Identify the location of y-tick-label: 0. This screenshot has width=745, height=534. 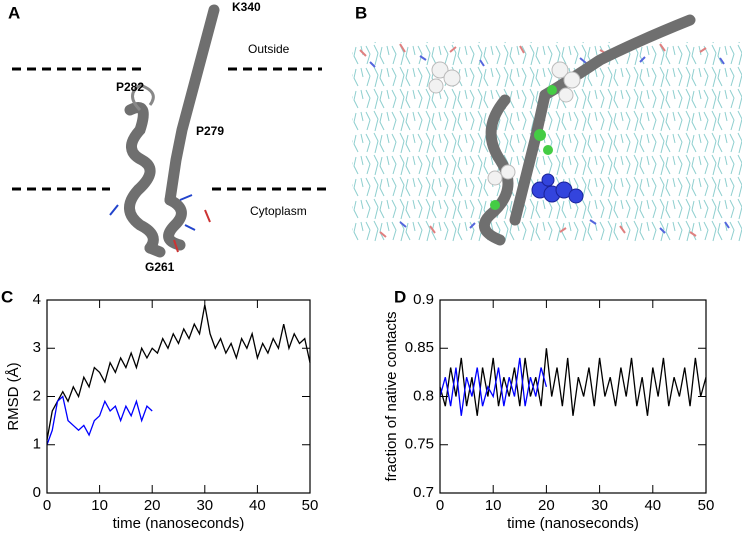
(37, 492).